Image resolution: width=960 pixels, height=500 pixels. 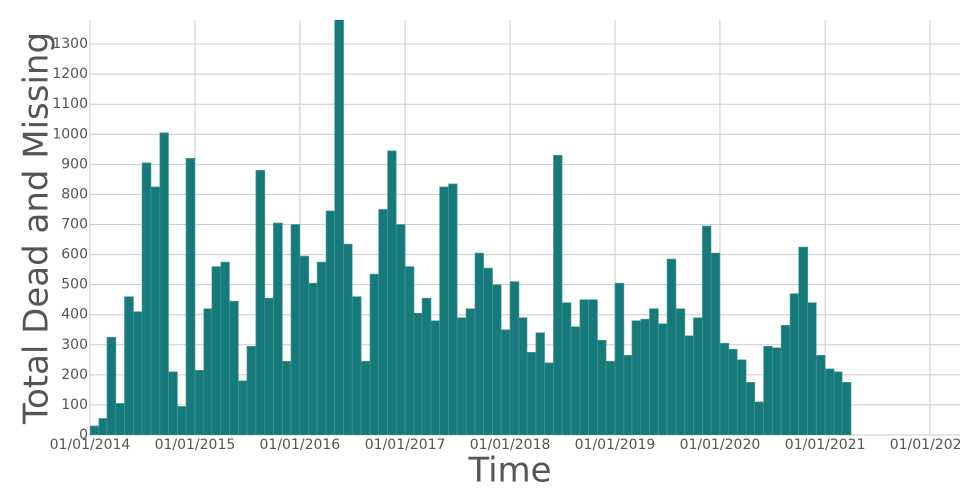 What do you see at coordinates (74, 194) in the screenshot?
I see `y-tick-label: 800` at bounding box center [74, 194].